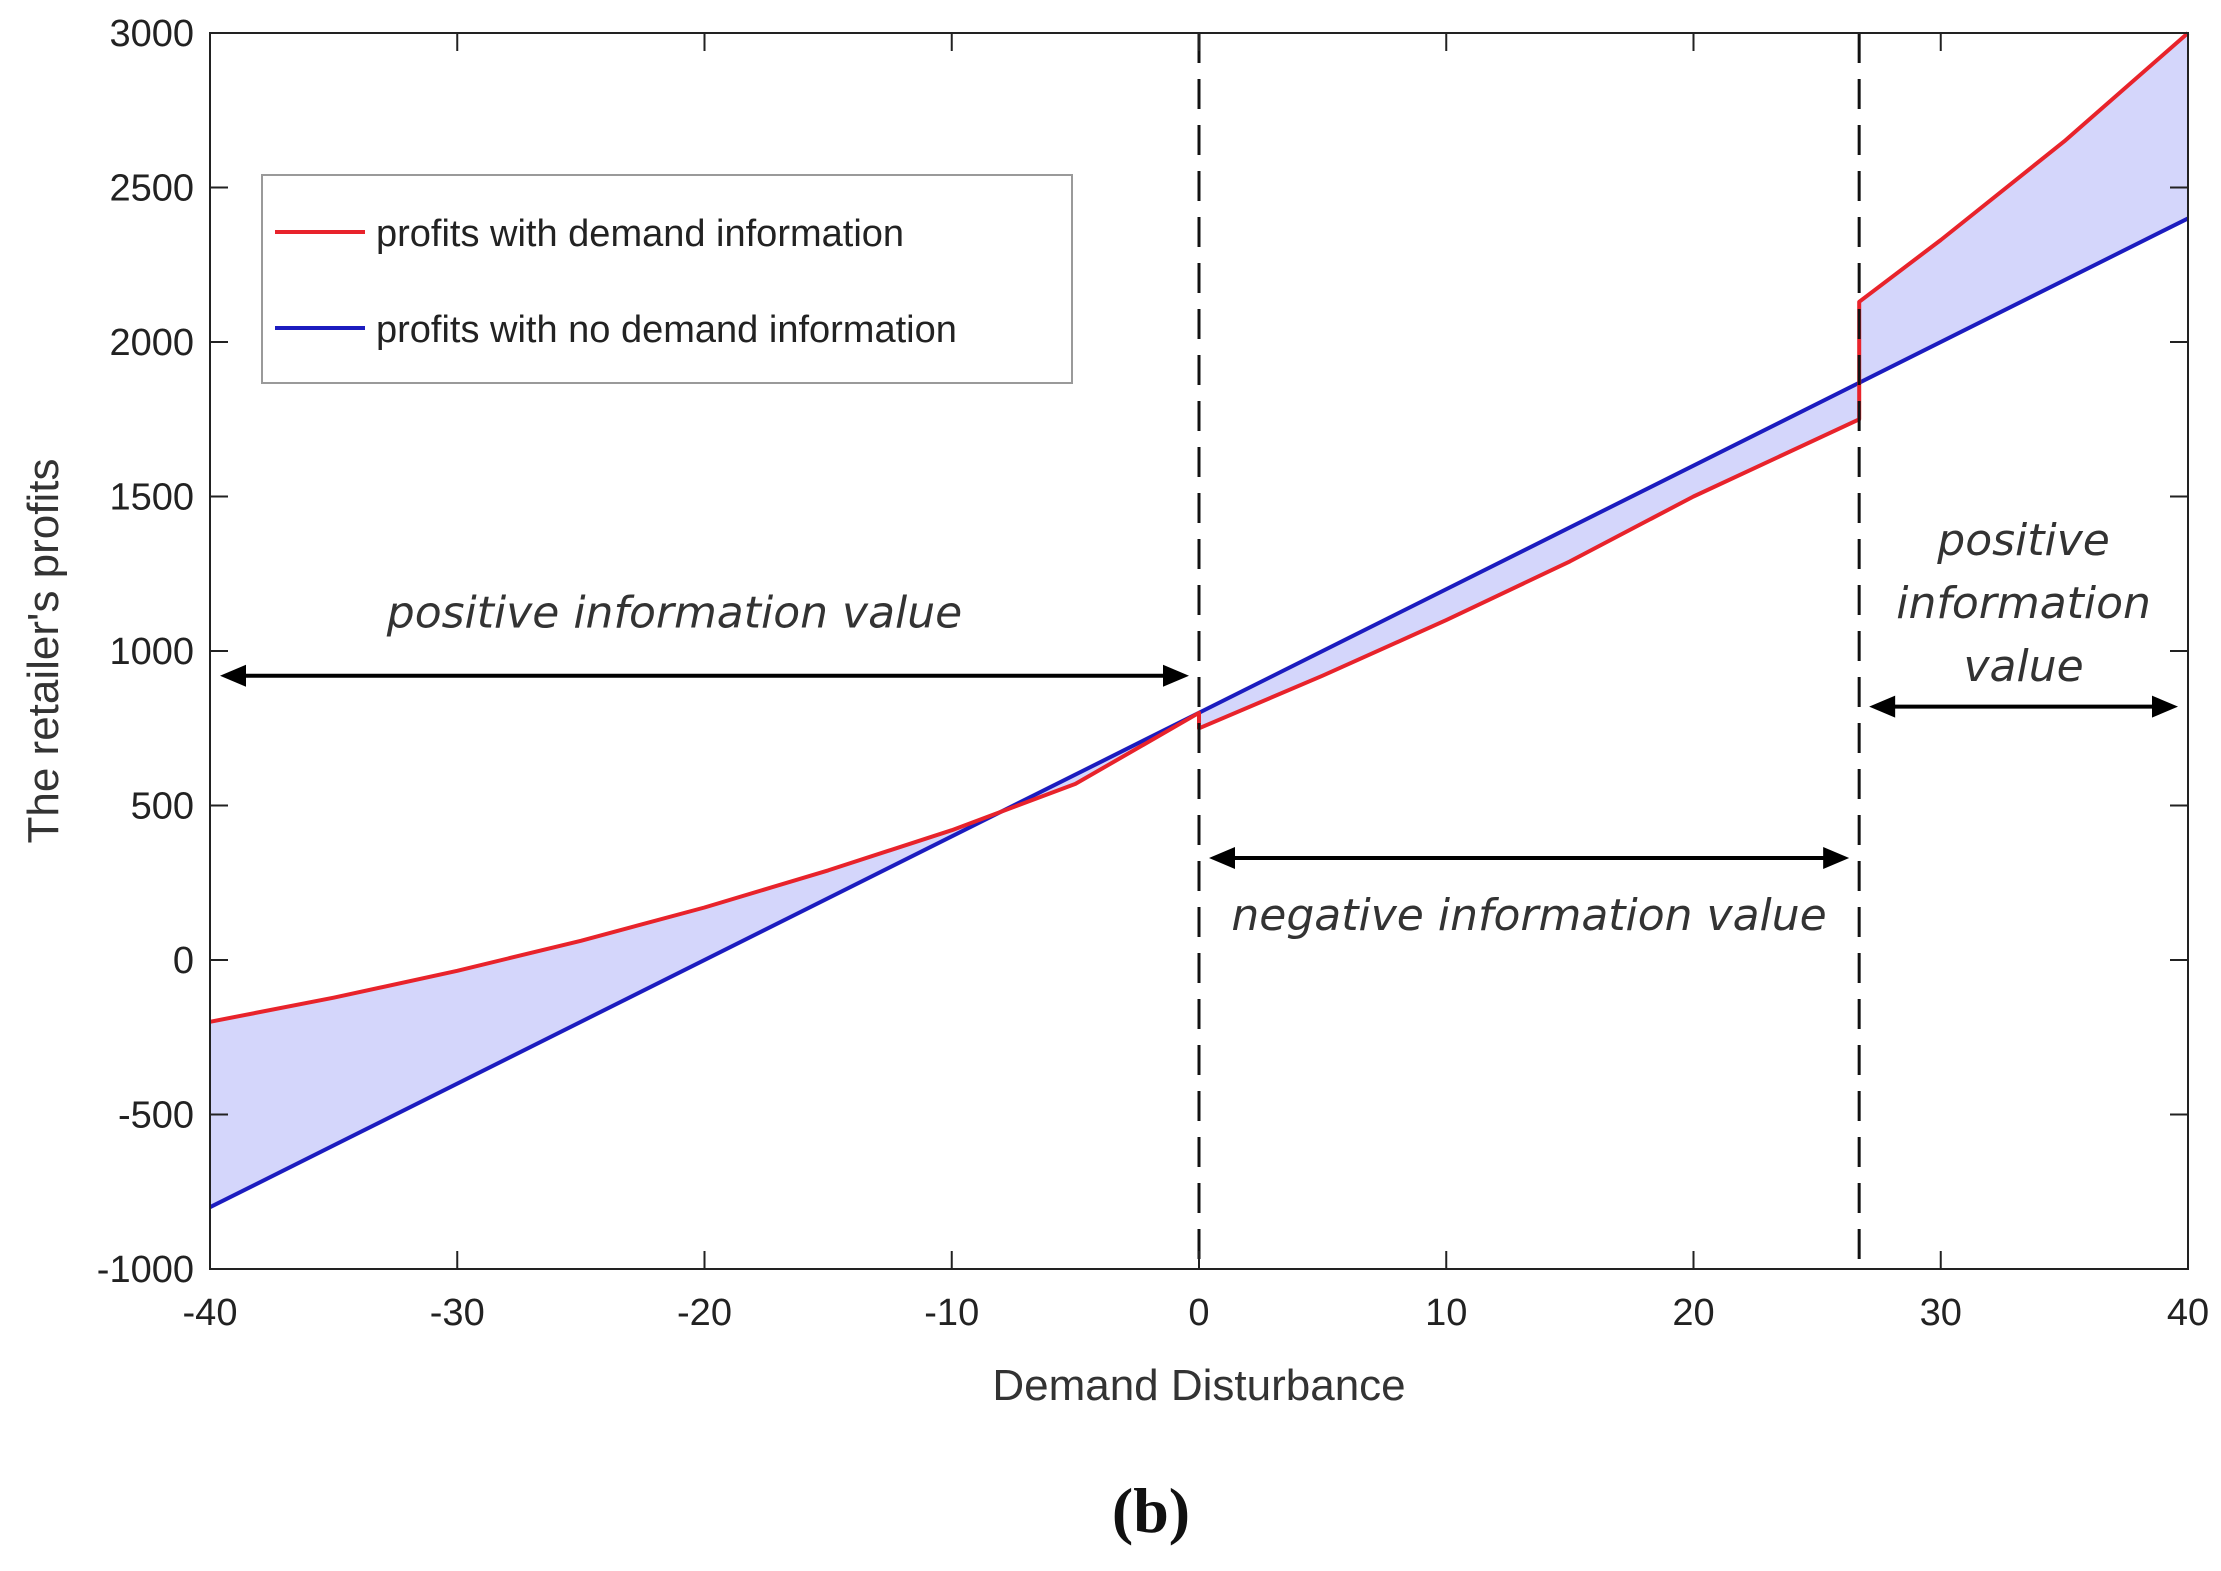 The width and height of the screenshot is (2221, 1571). What do you see at coordinates (2023, 603) in the screenshot?
I see `annotation-positive-right-line2: information` at bounding box center [2023, 603].